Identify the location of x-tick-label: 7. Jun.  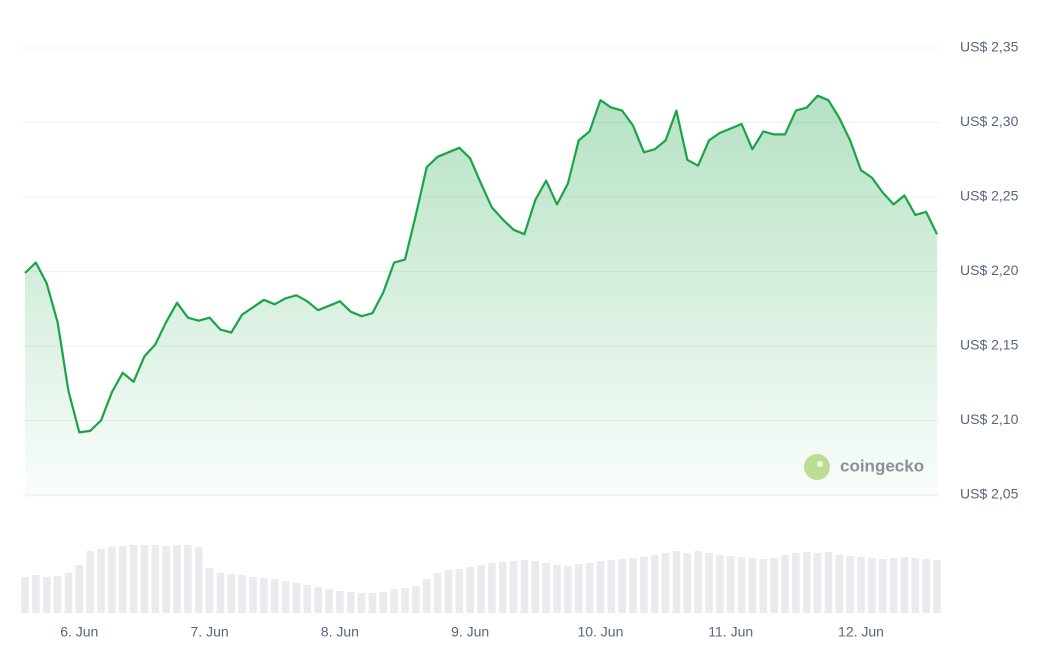
(210, 632).